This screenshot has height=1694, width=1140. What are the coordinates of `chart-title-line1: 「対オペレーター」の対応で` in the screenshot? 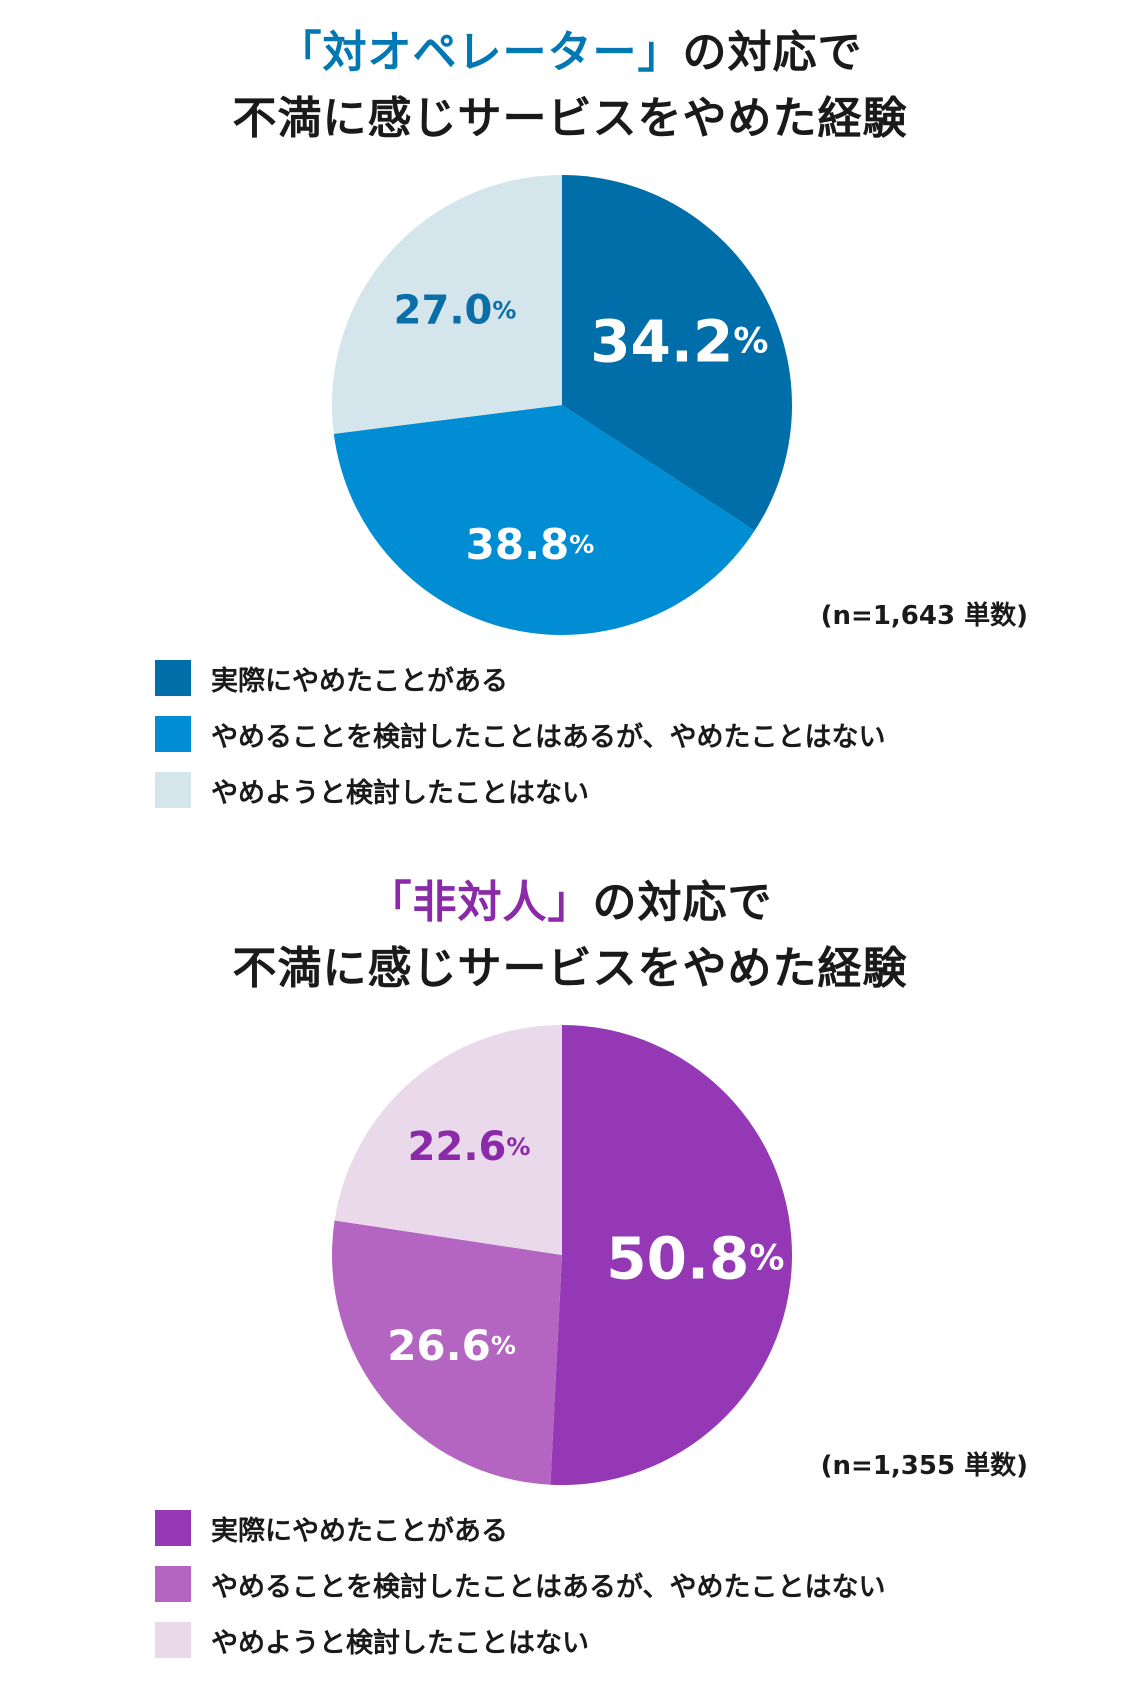 It's located at (570, 53).